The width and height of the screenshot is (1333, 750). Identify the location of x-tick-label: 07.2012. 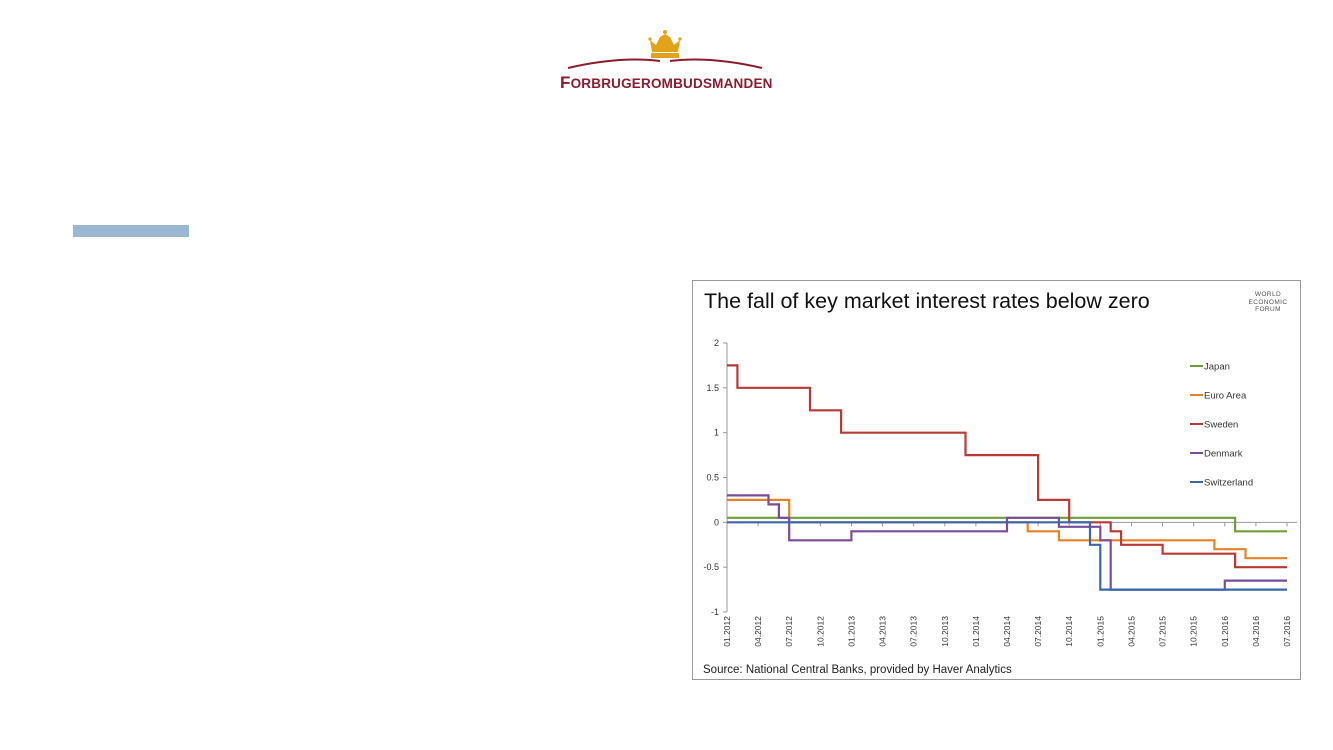
(789, 631).